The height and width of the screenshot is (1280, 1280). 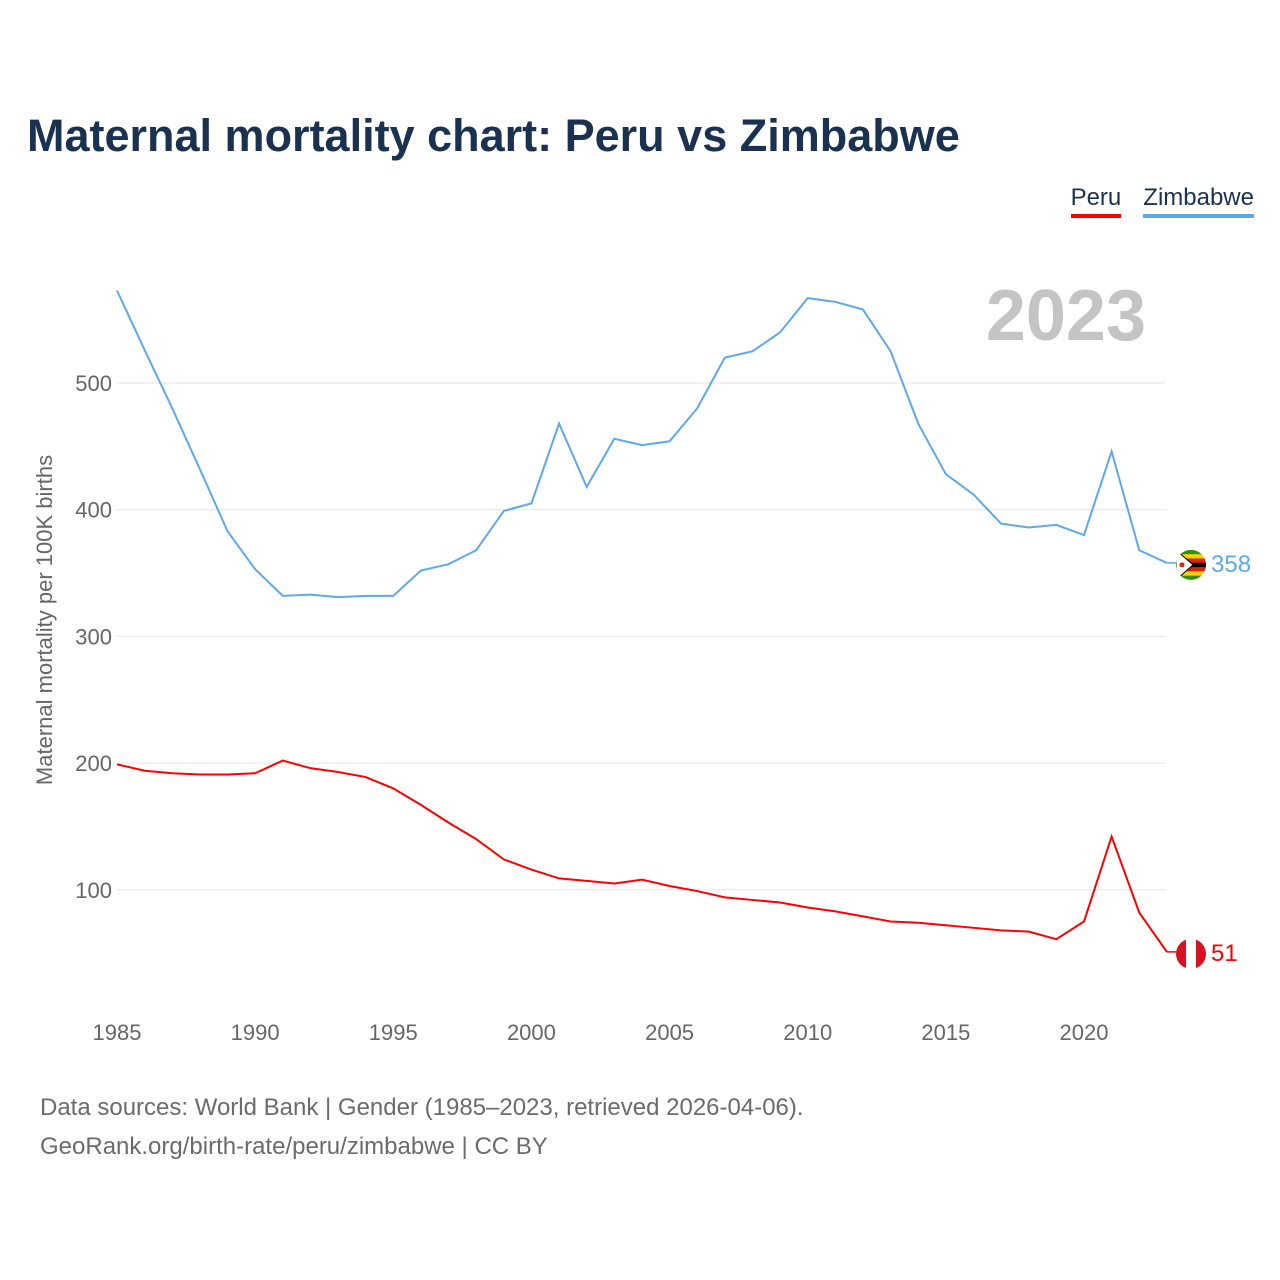 What do you see at coordinates (945, 1032) in the screenshot?
I see `x-tick-label: 2015` at bounding box center [945, 1032].